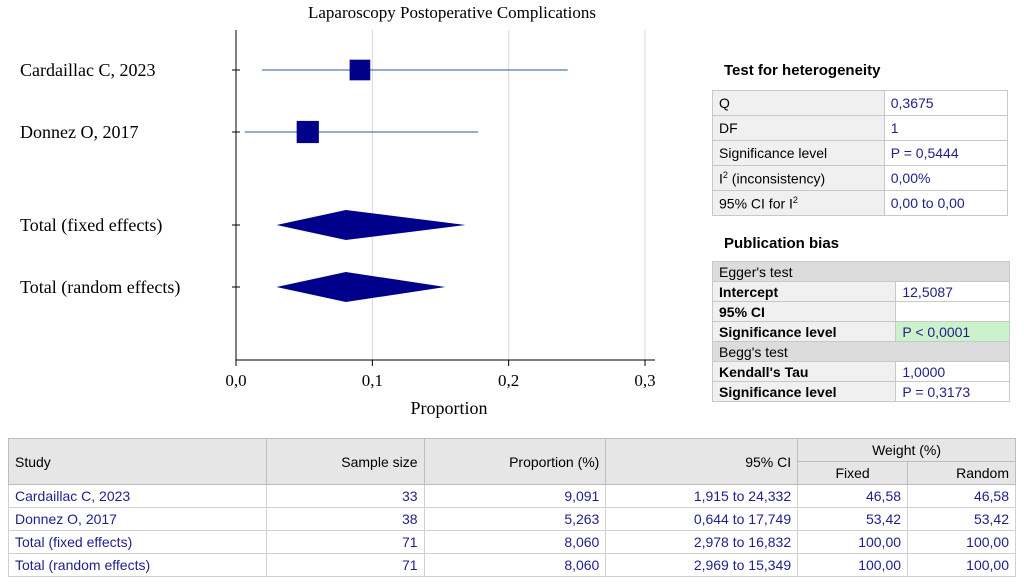 The width and height of the screenshot is (1024, 584). What do you see at coordinates (804, 331) in the screenshot?
I see `egger-sig-label: Significance level` at bounding box center [804, 331].